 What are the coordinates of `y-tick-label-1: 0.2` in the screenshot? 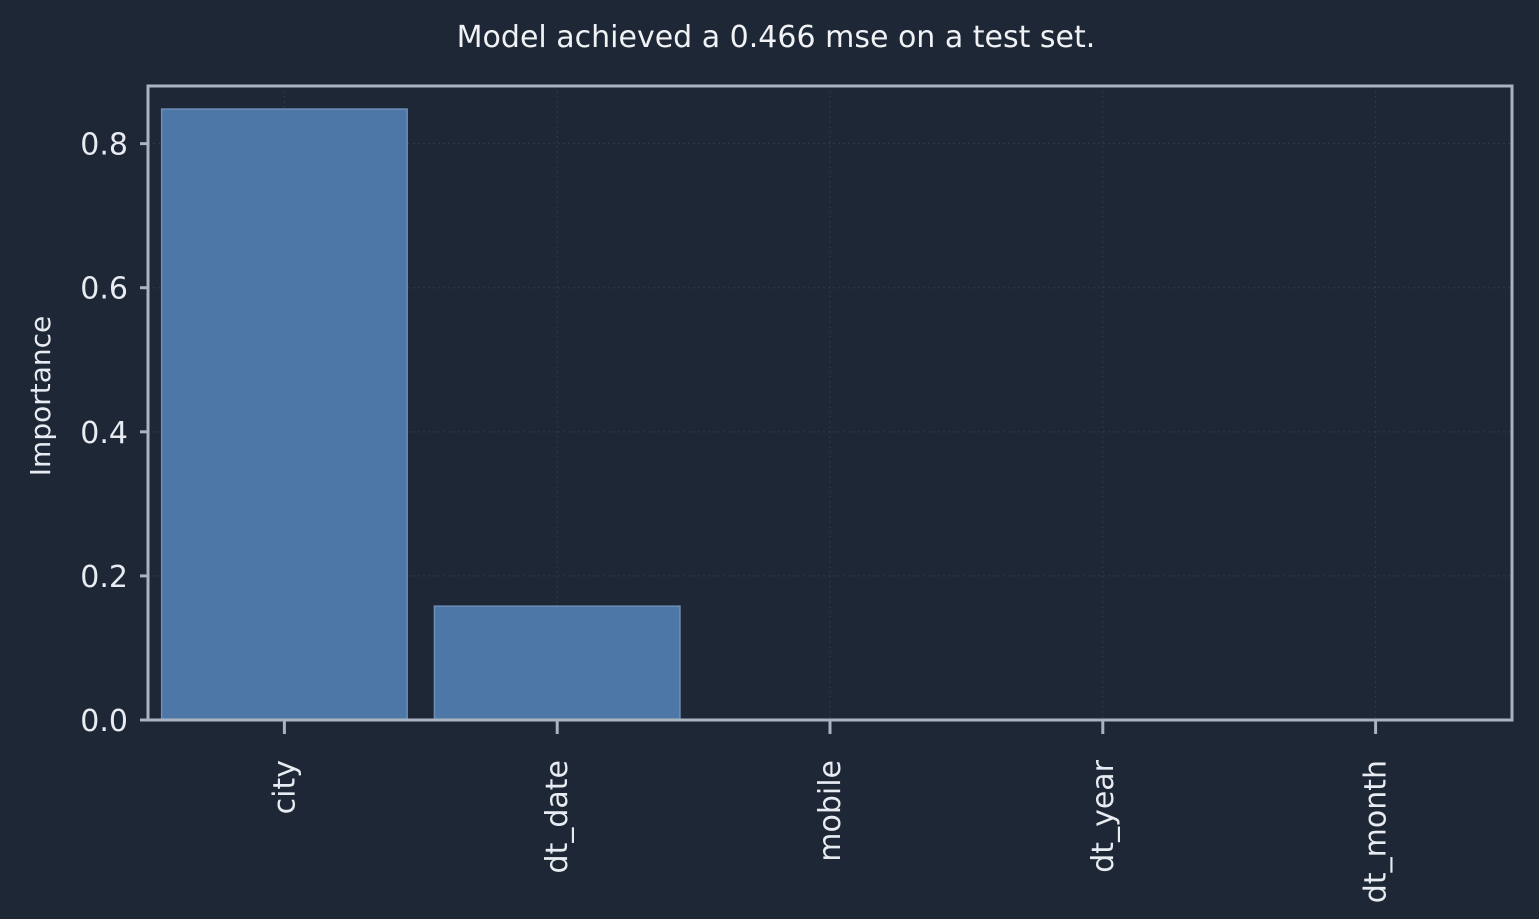 It's located at (104, 577).